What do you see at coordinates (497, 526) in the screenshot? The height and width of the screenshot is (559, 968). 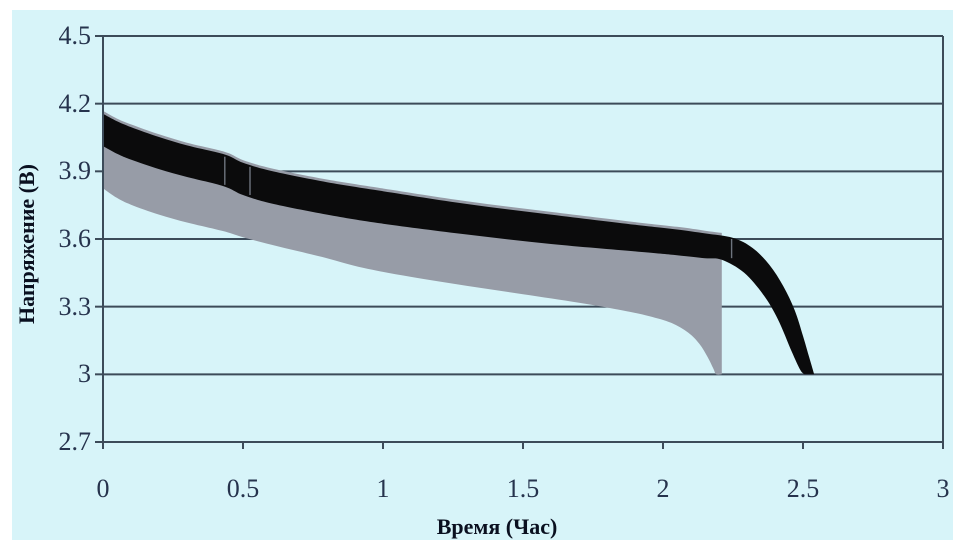 I see `x-axis-title: Время (Час)` at bounding box center [497, 526].